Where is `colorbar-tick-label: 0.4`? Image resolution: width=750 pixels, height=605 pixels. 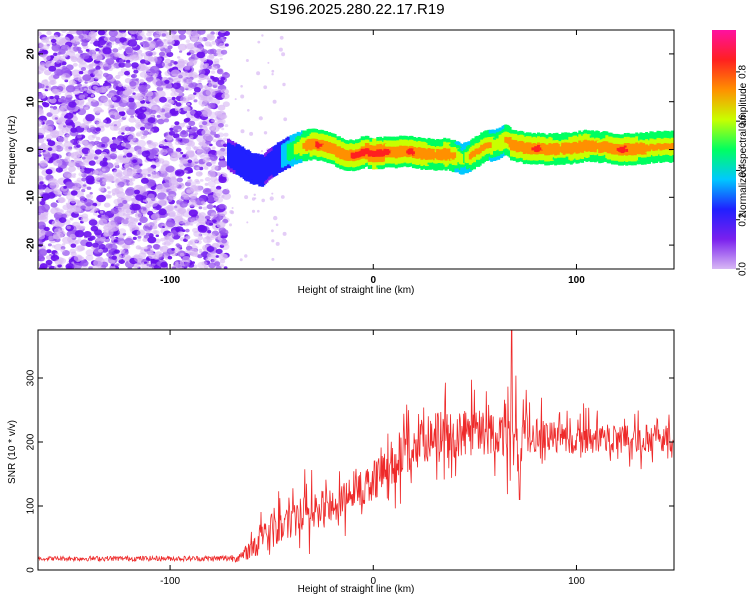
colorbar-tick-label: 0.4 is located at coordinates (743, 170).